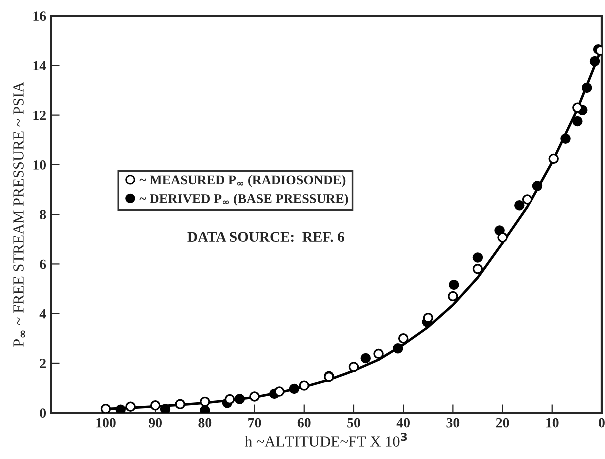 Image resolution: width=605 pixels, height=459 pixels. I want to click on y-tick-label: 8, so click(43, 215).